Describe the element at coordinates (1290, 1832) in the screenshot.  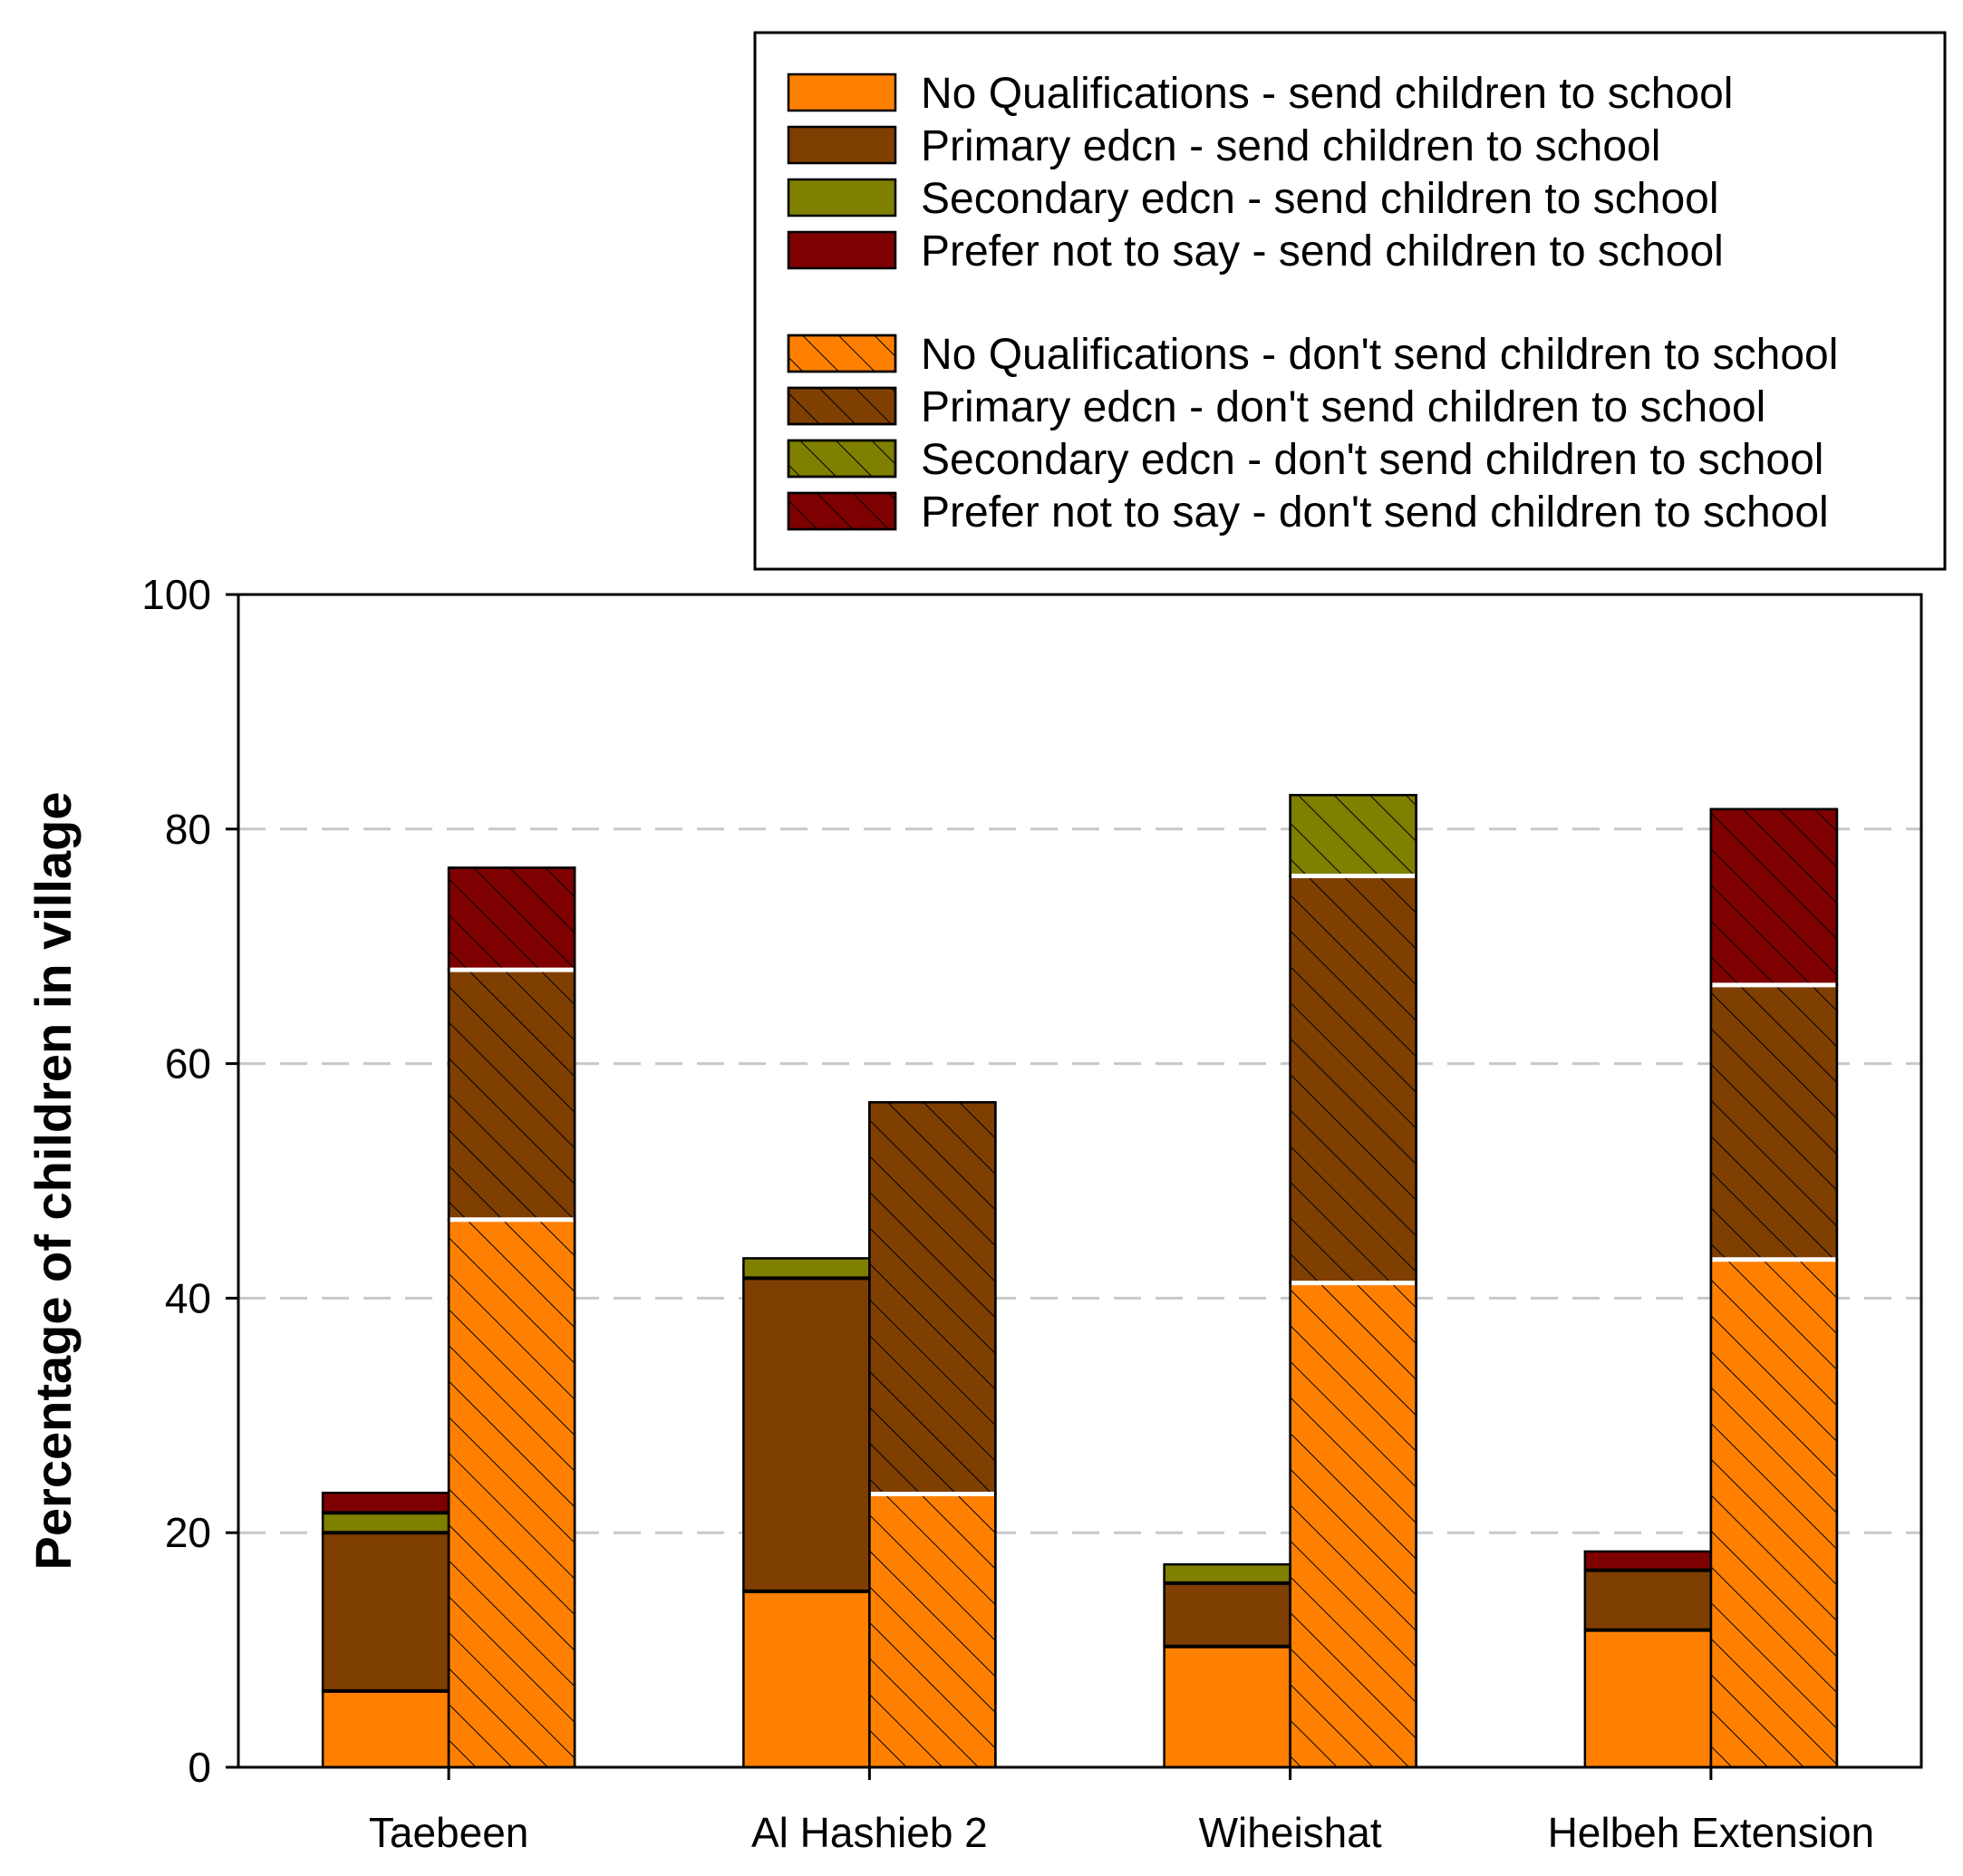
I see `x-tick-label: Wiheishat` at that location.